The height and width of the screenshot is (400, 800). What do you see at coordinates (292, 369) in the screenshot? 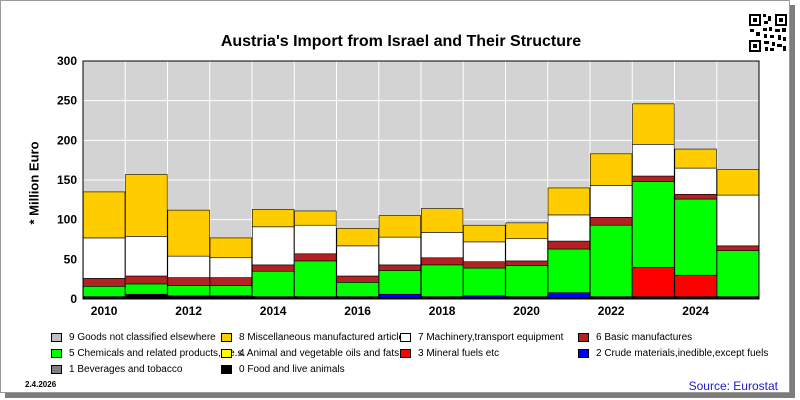
I see `legend-label: 0 Food and live animals` at bounding box center [292, 369].